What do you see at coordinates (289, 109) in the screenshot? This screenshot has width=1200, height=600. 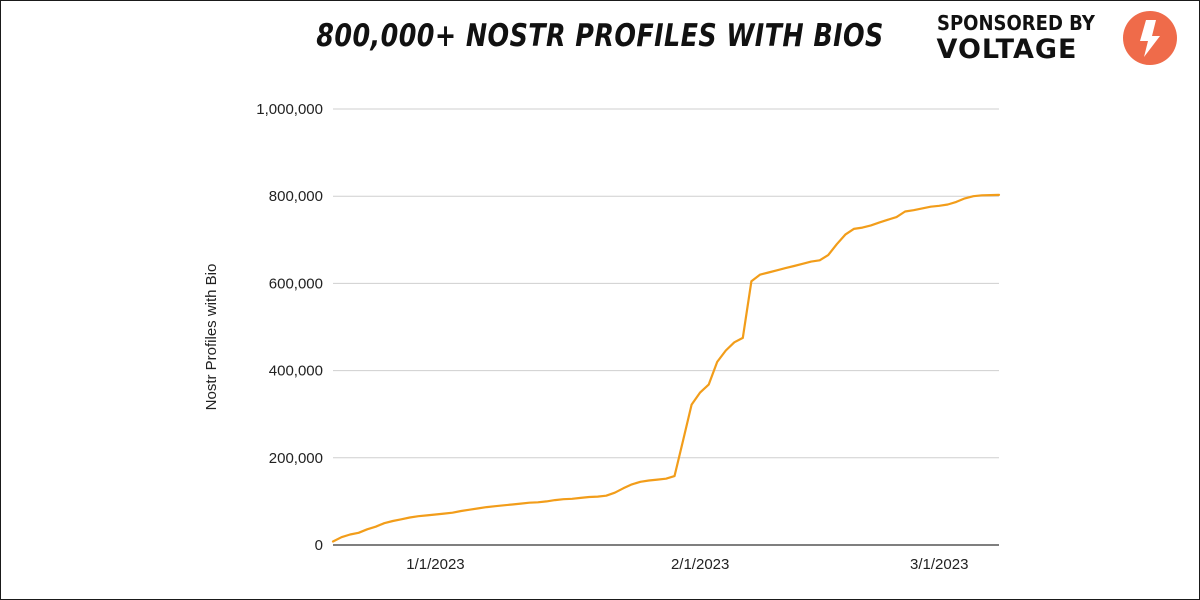 I see `y-tick-label: 1,000,000` at bounding box center [289, 109].